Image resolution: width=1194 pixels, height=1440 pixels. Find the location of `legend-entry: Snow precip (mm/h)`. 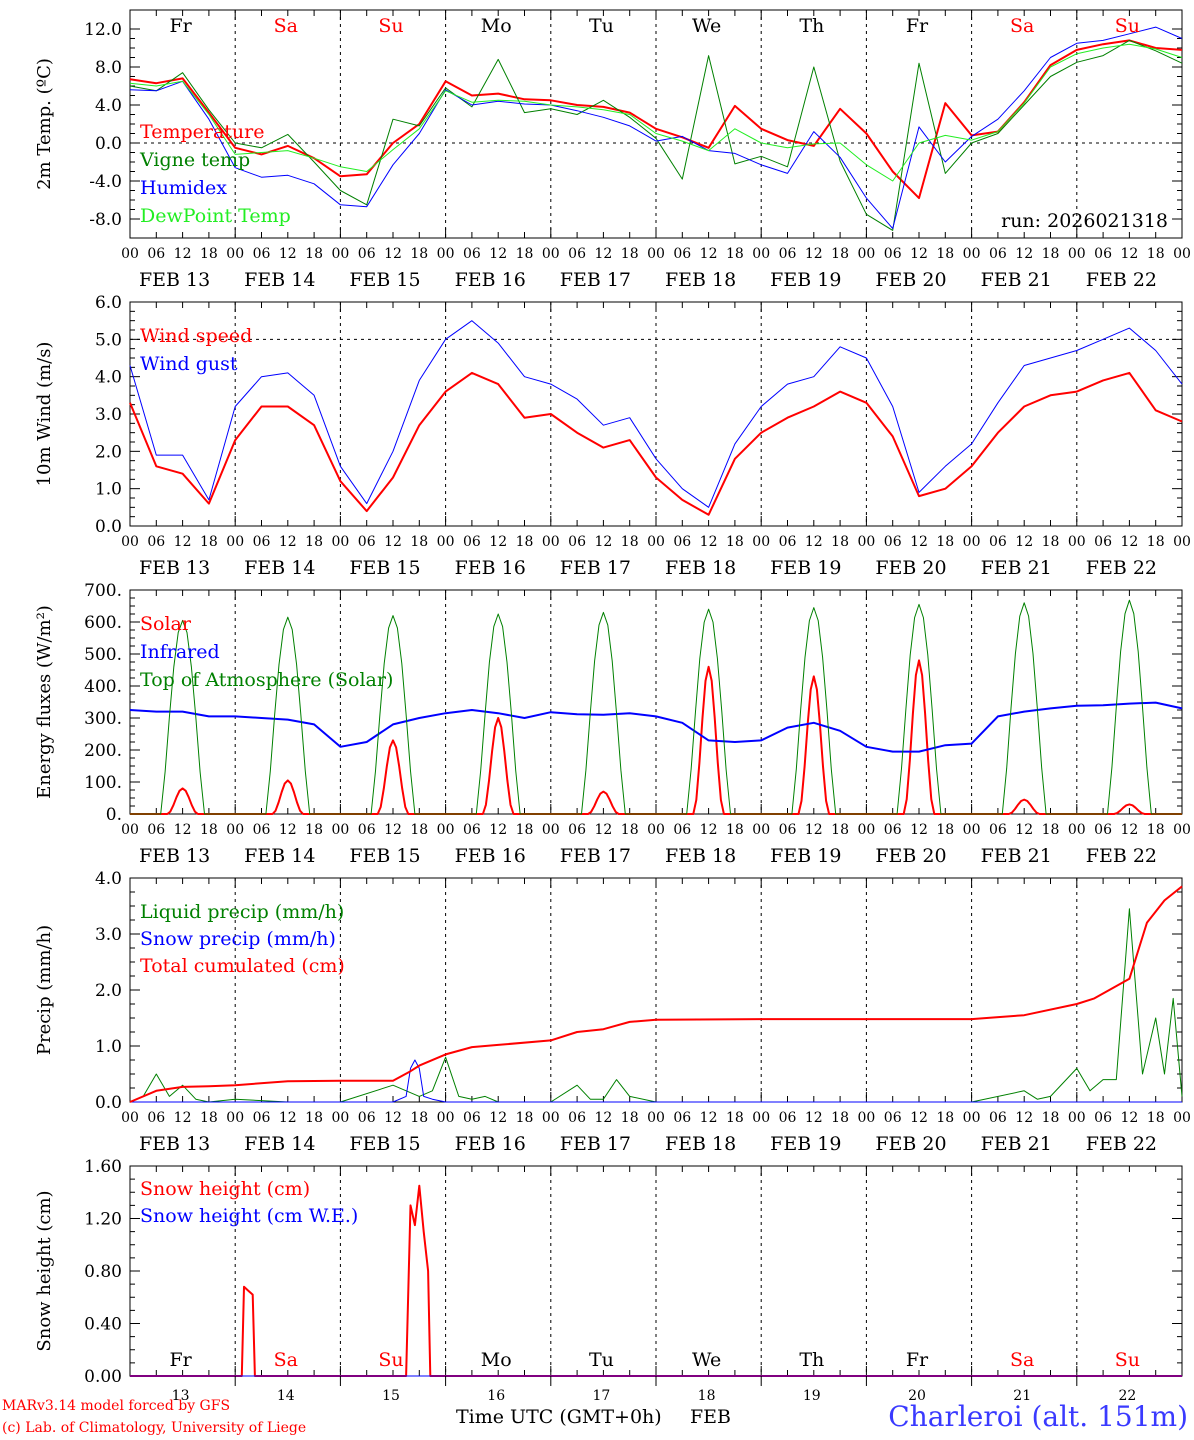

legend-entry: Snow precip (mm/h) is located at coordinates (238, 939).